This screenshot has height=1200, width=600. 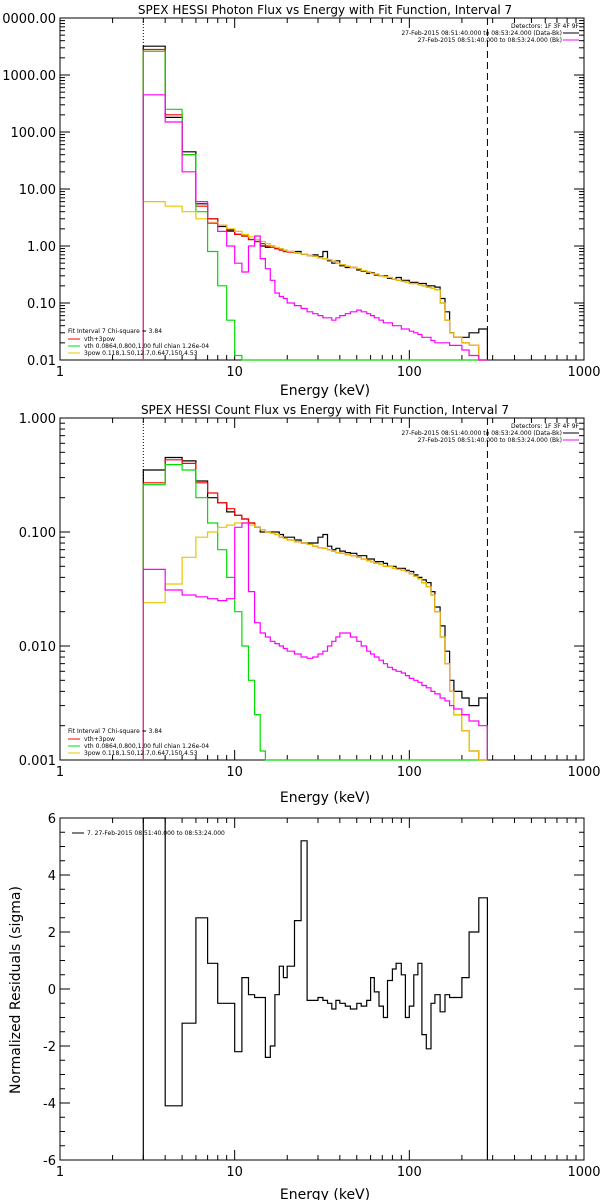 What do you see at coordinates (29, 19) in the screenshot?
I see `y-tick-label: 0000.00` at bounding box center [29, 19].